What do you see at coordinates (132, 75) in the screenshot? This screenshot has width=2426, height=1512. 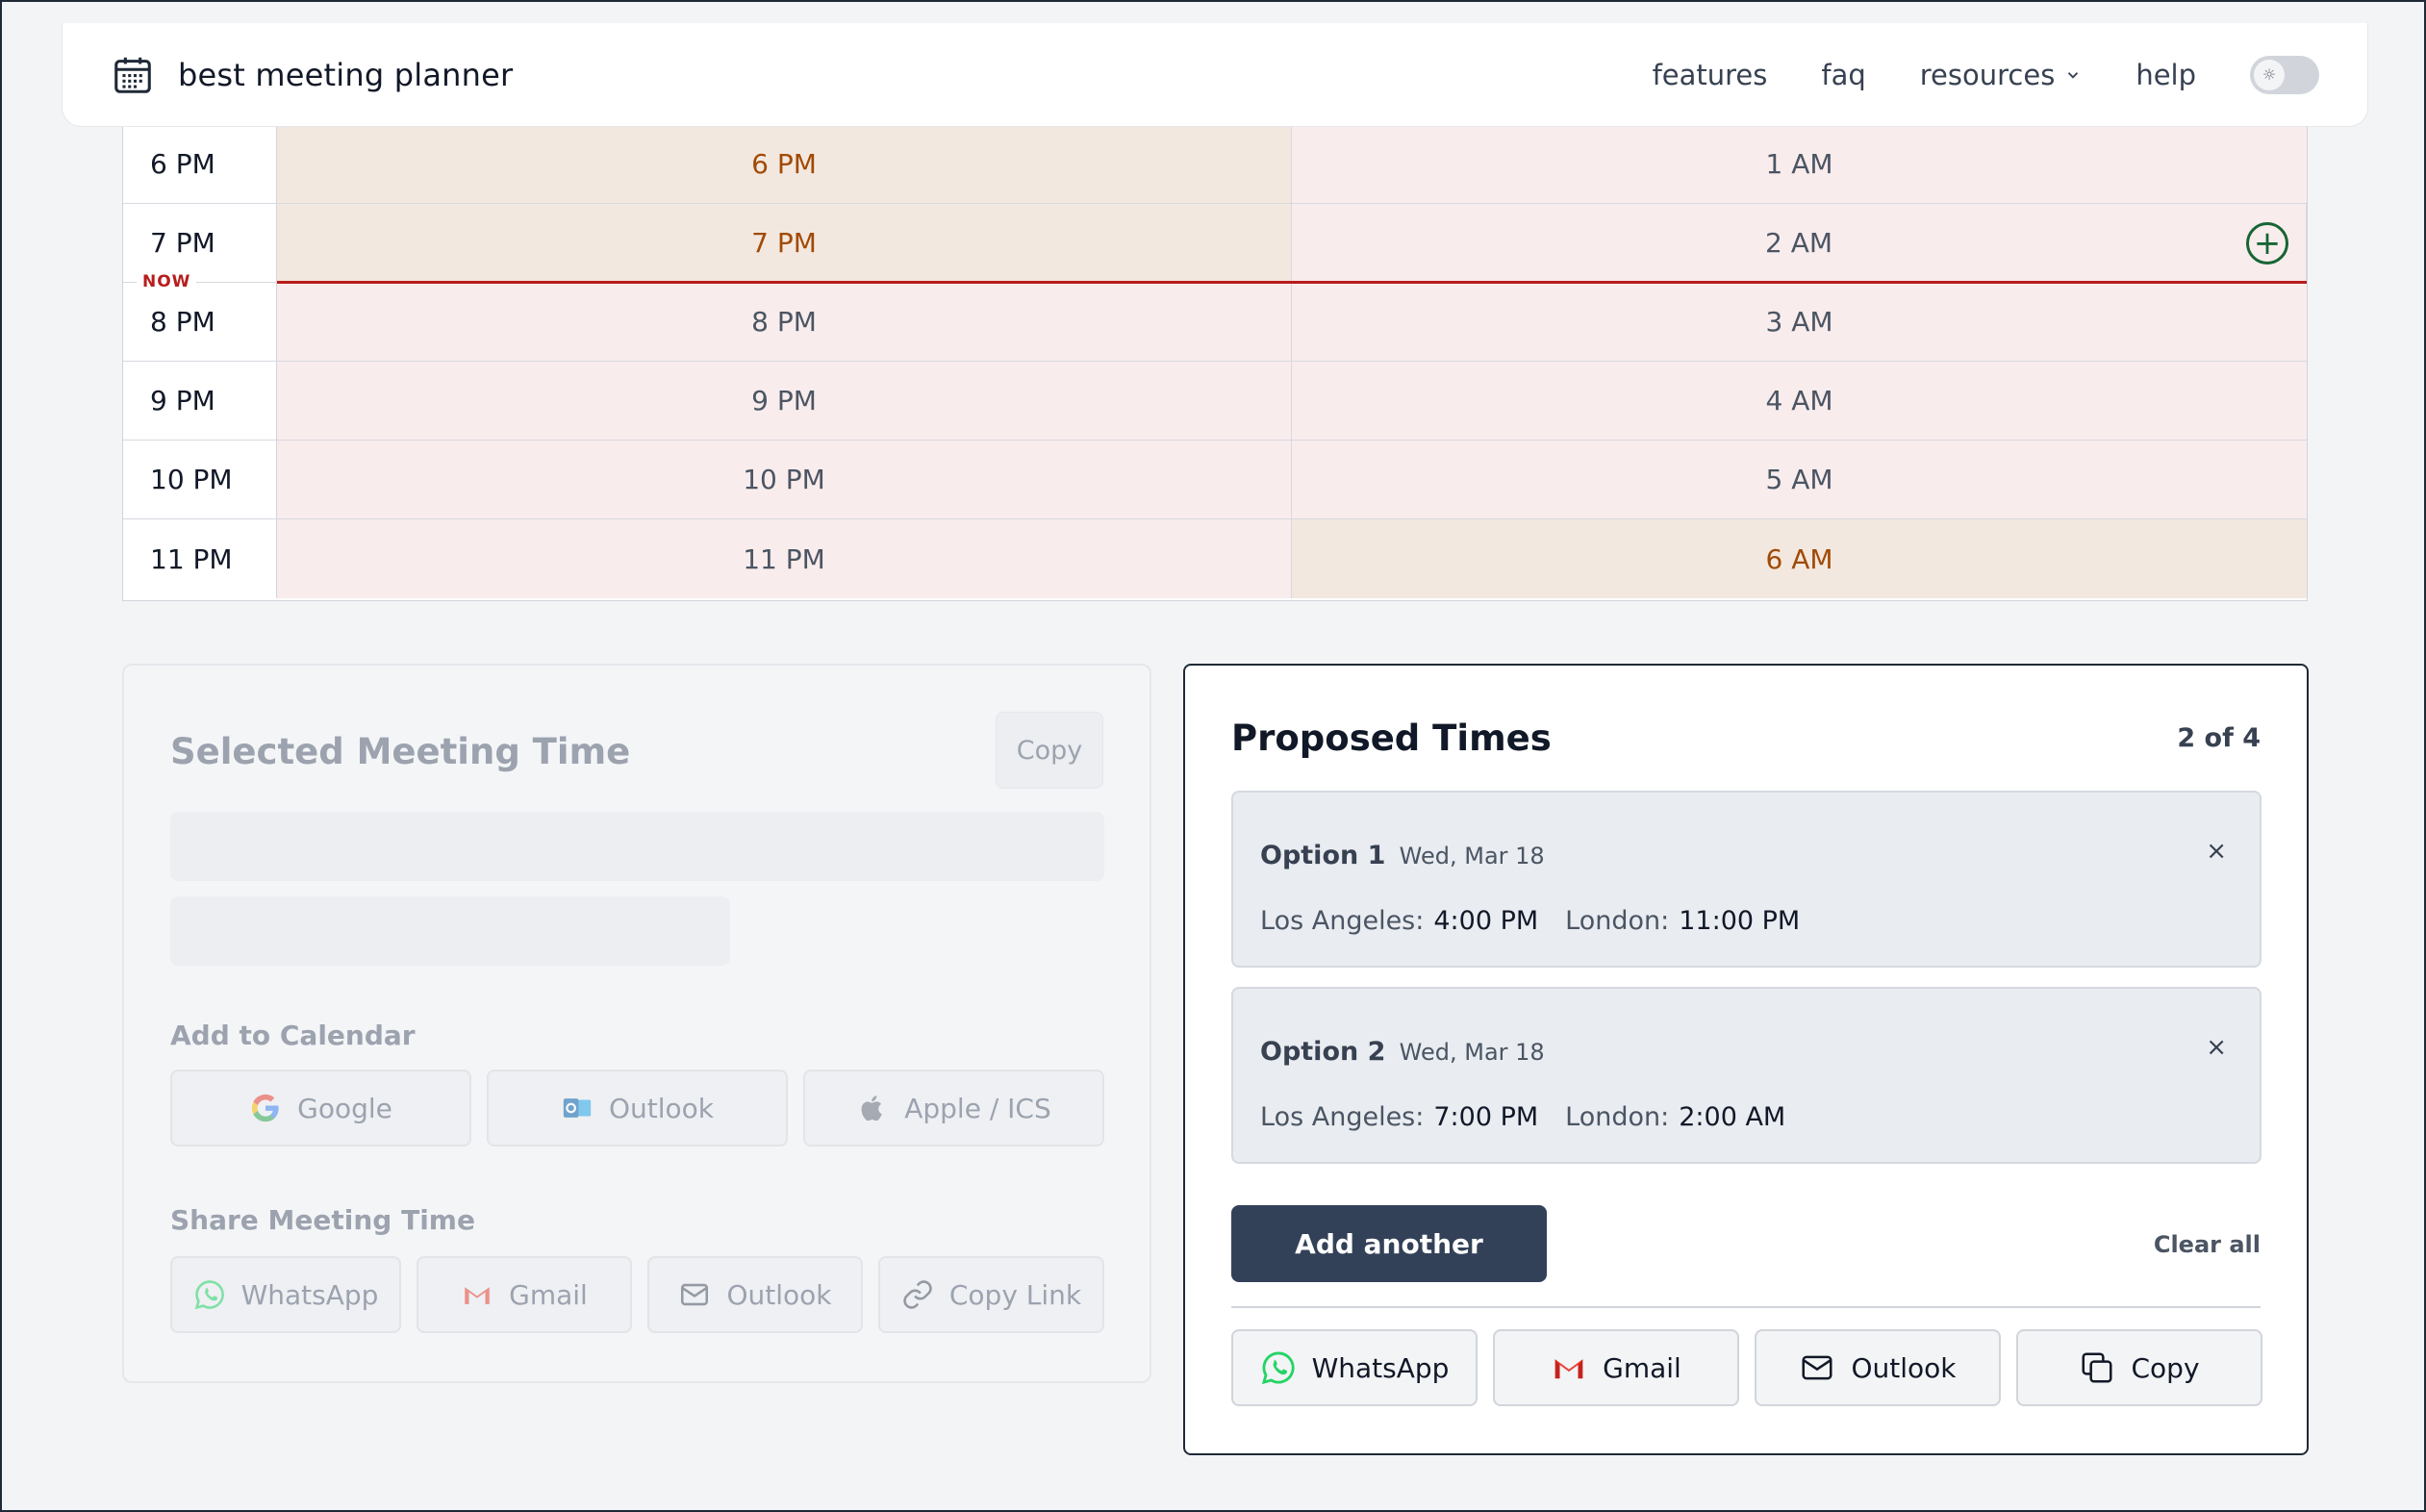 I see `calendar-icon` at bounding box center [132, 75].